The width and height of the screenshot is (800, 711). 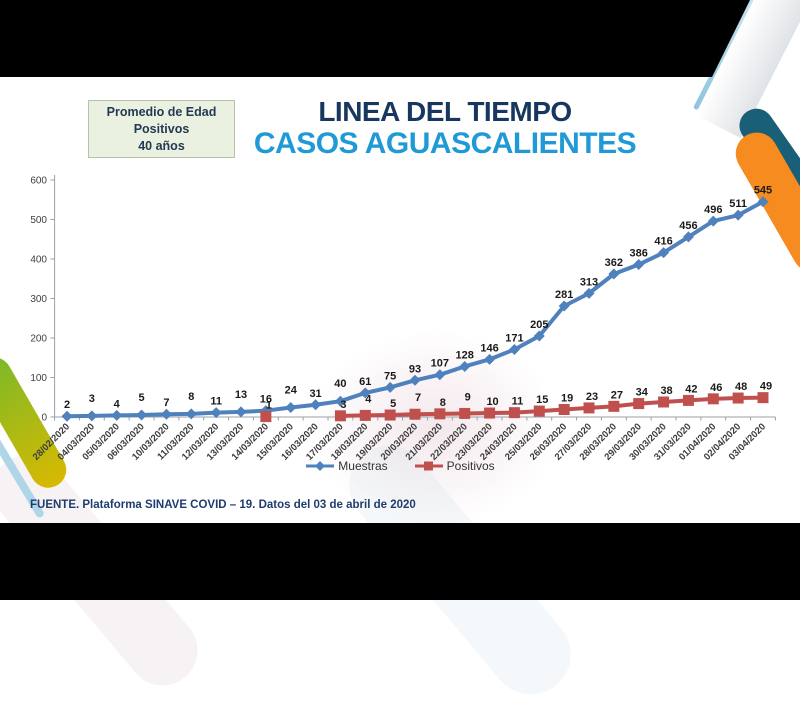 What do you see at coordinates (161, 145) in the screenshot?
I see `average-age-line3: 40 años` at bounding box center [161, 145].